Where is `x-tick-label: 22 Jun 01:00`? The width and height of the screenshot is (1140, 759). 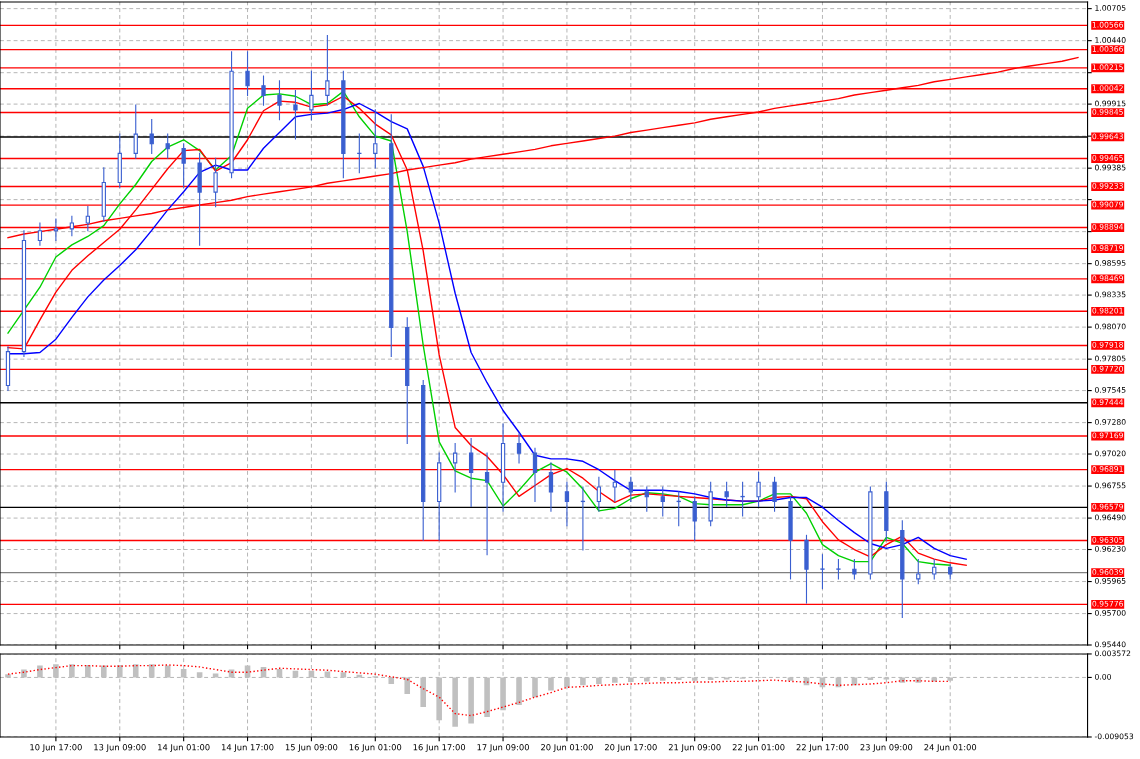
x-tick-label: 22 Jun 01:00 is located at coordinates (758, 748).